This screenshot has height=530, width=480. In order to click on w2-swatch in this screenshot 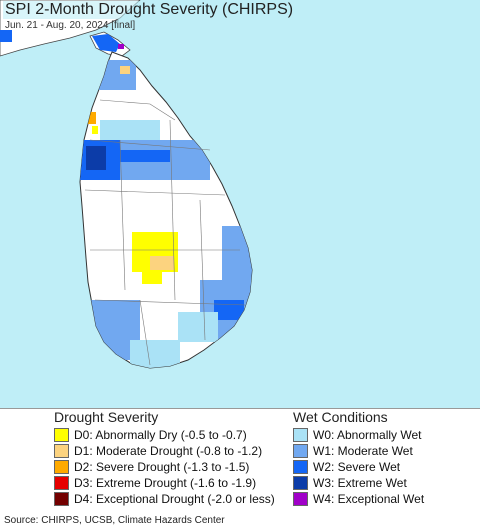, I will do `click(300, 467)`.